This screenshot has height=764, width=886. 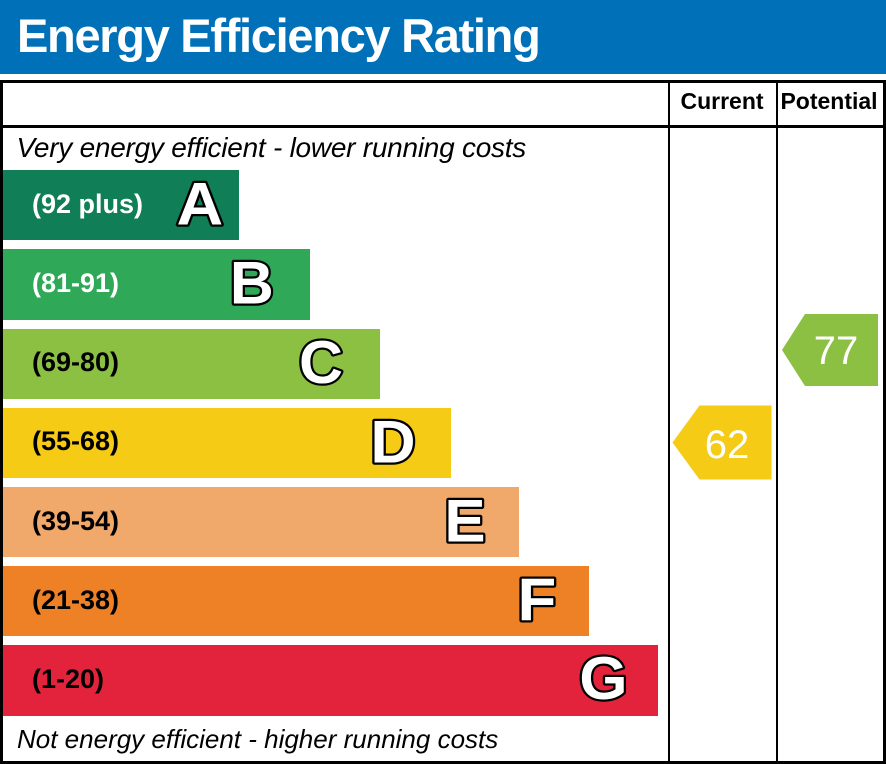 I want to click on svg-text: C, so click(x=321, y=362).